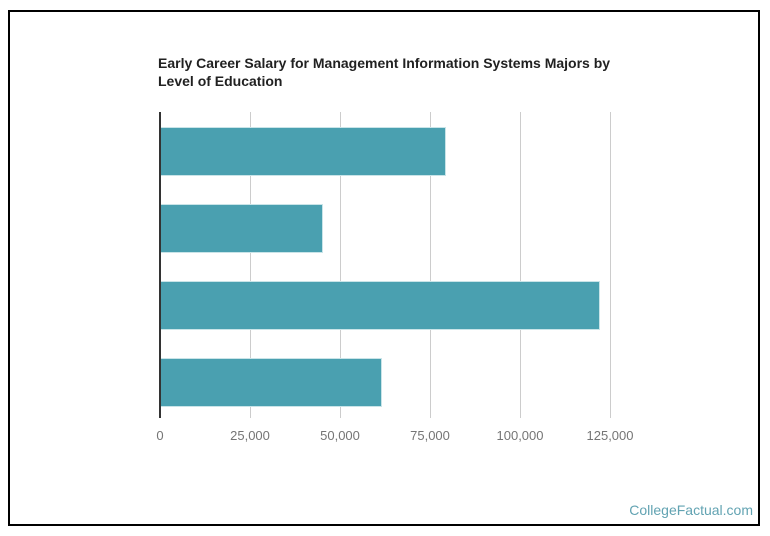 This screenshot has height=536, width=770. I want to click on x-tick-label: 125,000, so click(610, 435).